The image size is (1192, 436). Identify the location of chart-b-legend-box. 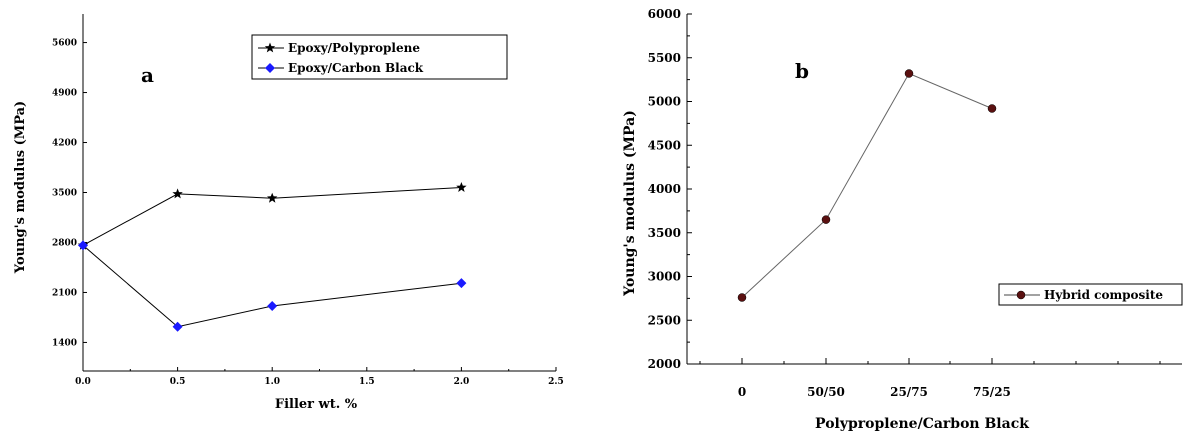
(1090, 294).